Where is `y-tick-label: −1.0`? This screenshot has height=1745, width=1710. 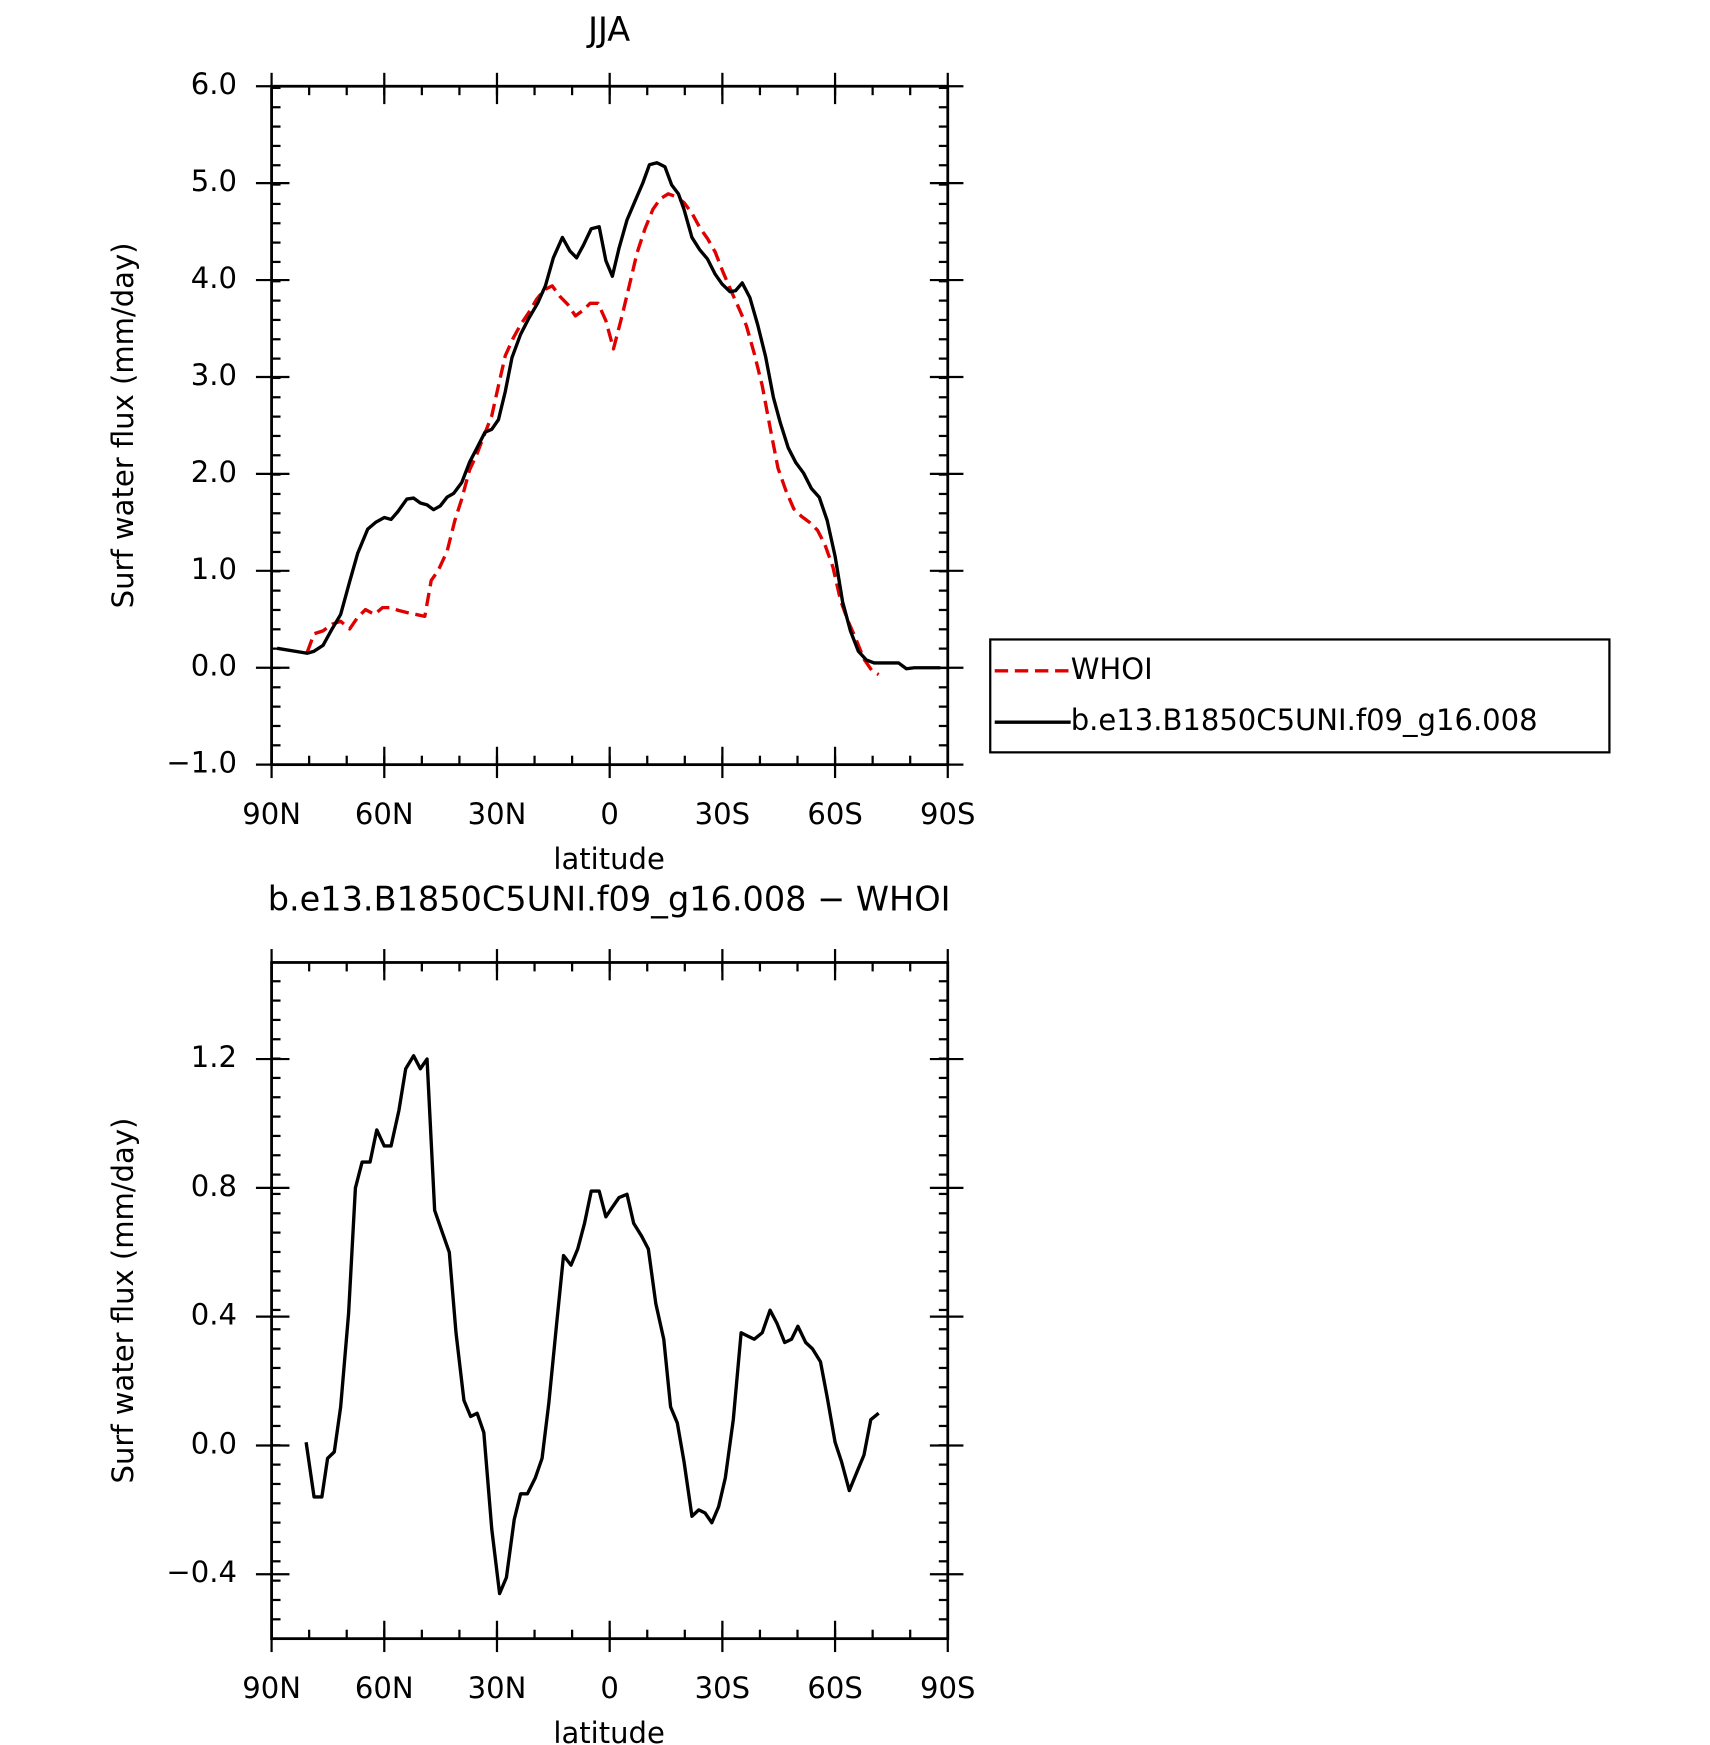
y-tick-label: −1.0 is located at coordinates (201, 763).